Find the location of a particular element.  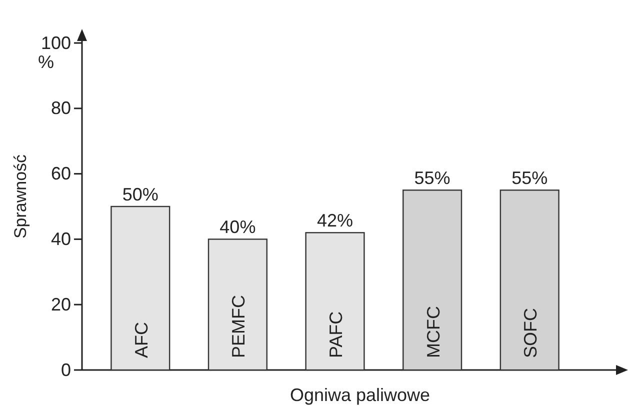

data-label: 42% is located at coordinates (335, 220).